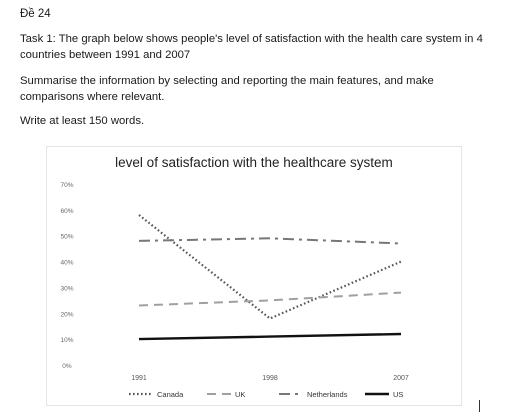 This screenshot has width=512, height=418. Describe the element at coordinates (240, 394) in the screenshot. I see `legend-label-uk: UK` at that location.